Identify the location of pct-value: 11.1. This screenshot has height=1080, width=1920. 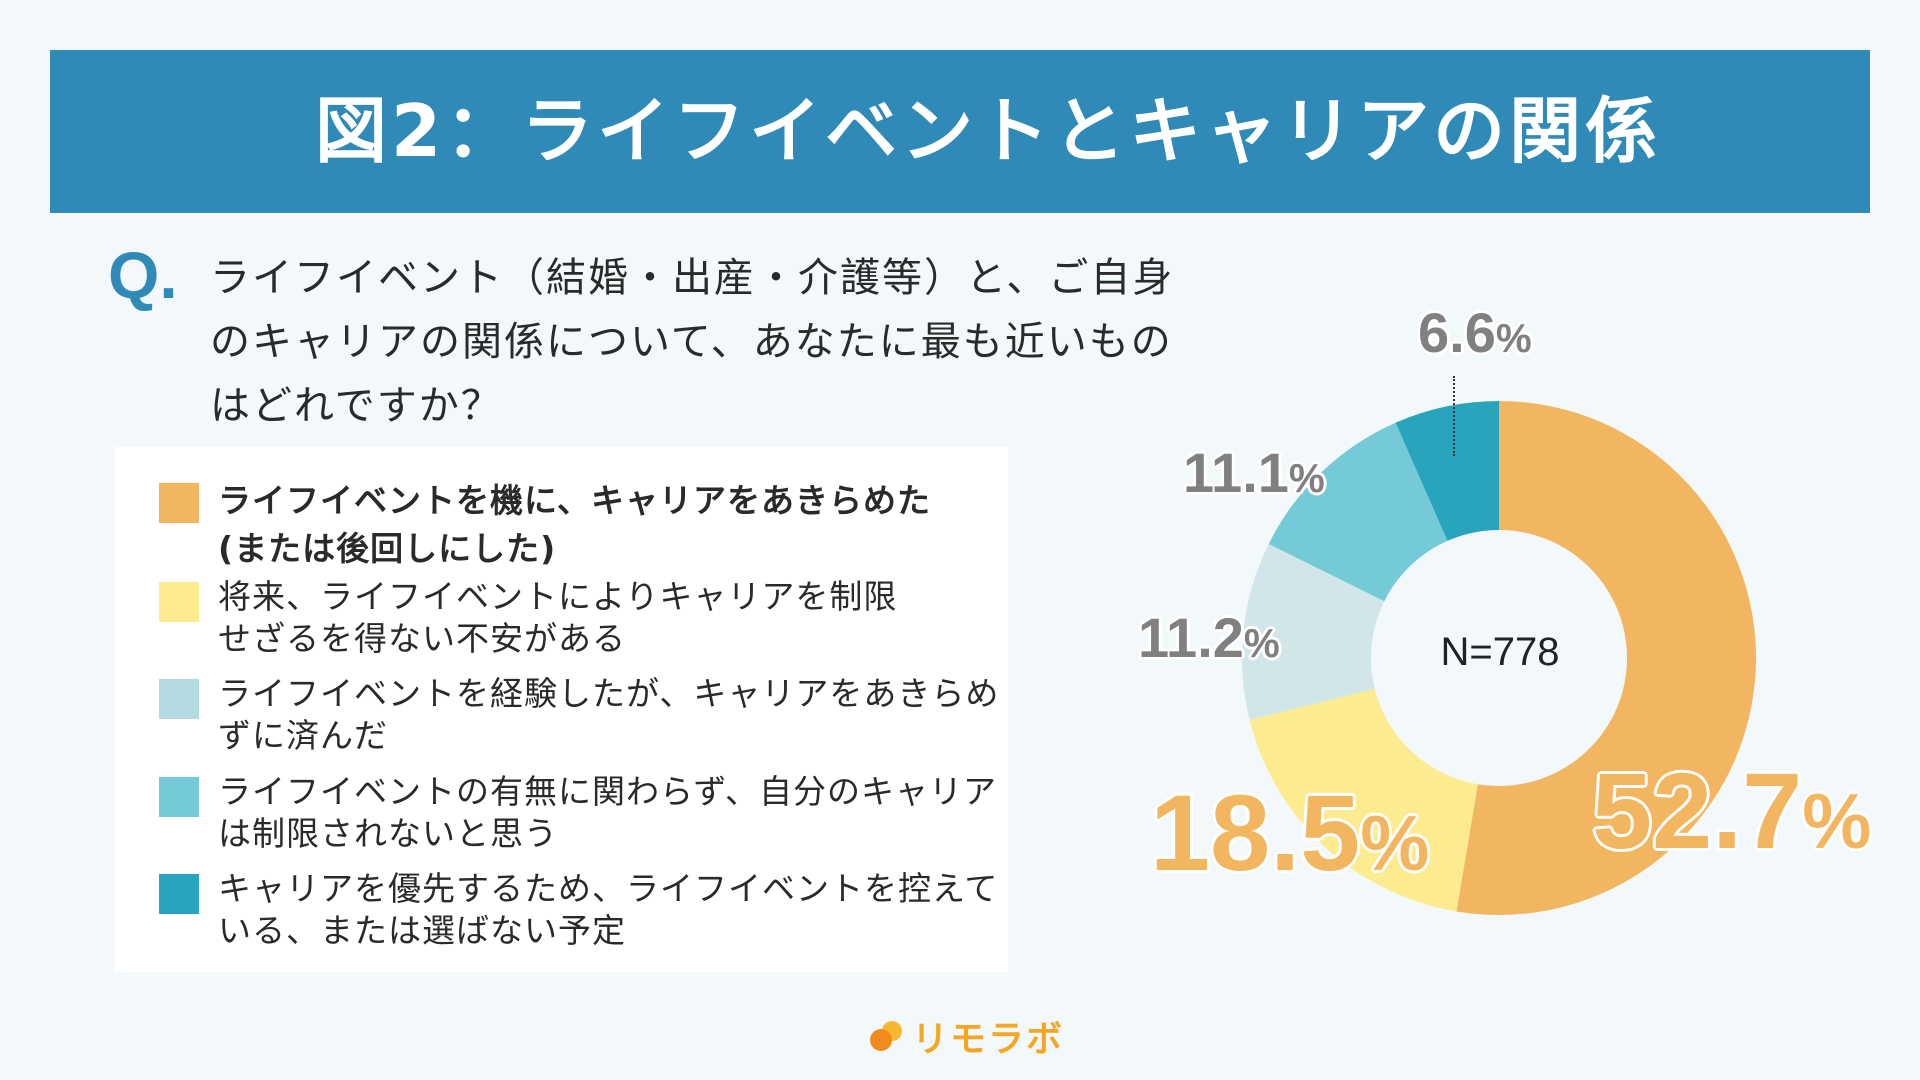
(1236, 472).